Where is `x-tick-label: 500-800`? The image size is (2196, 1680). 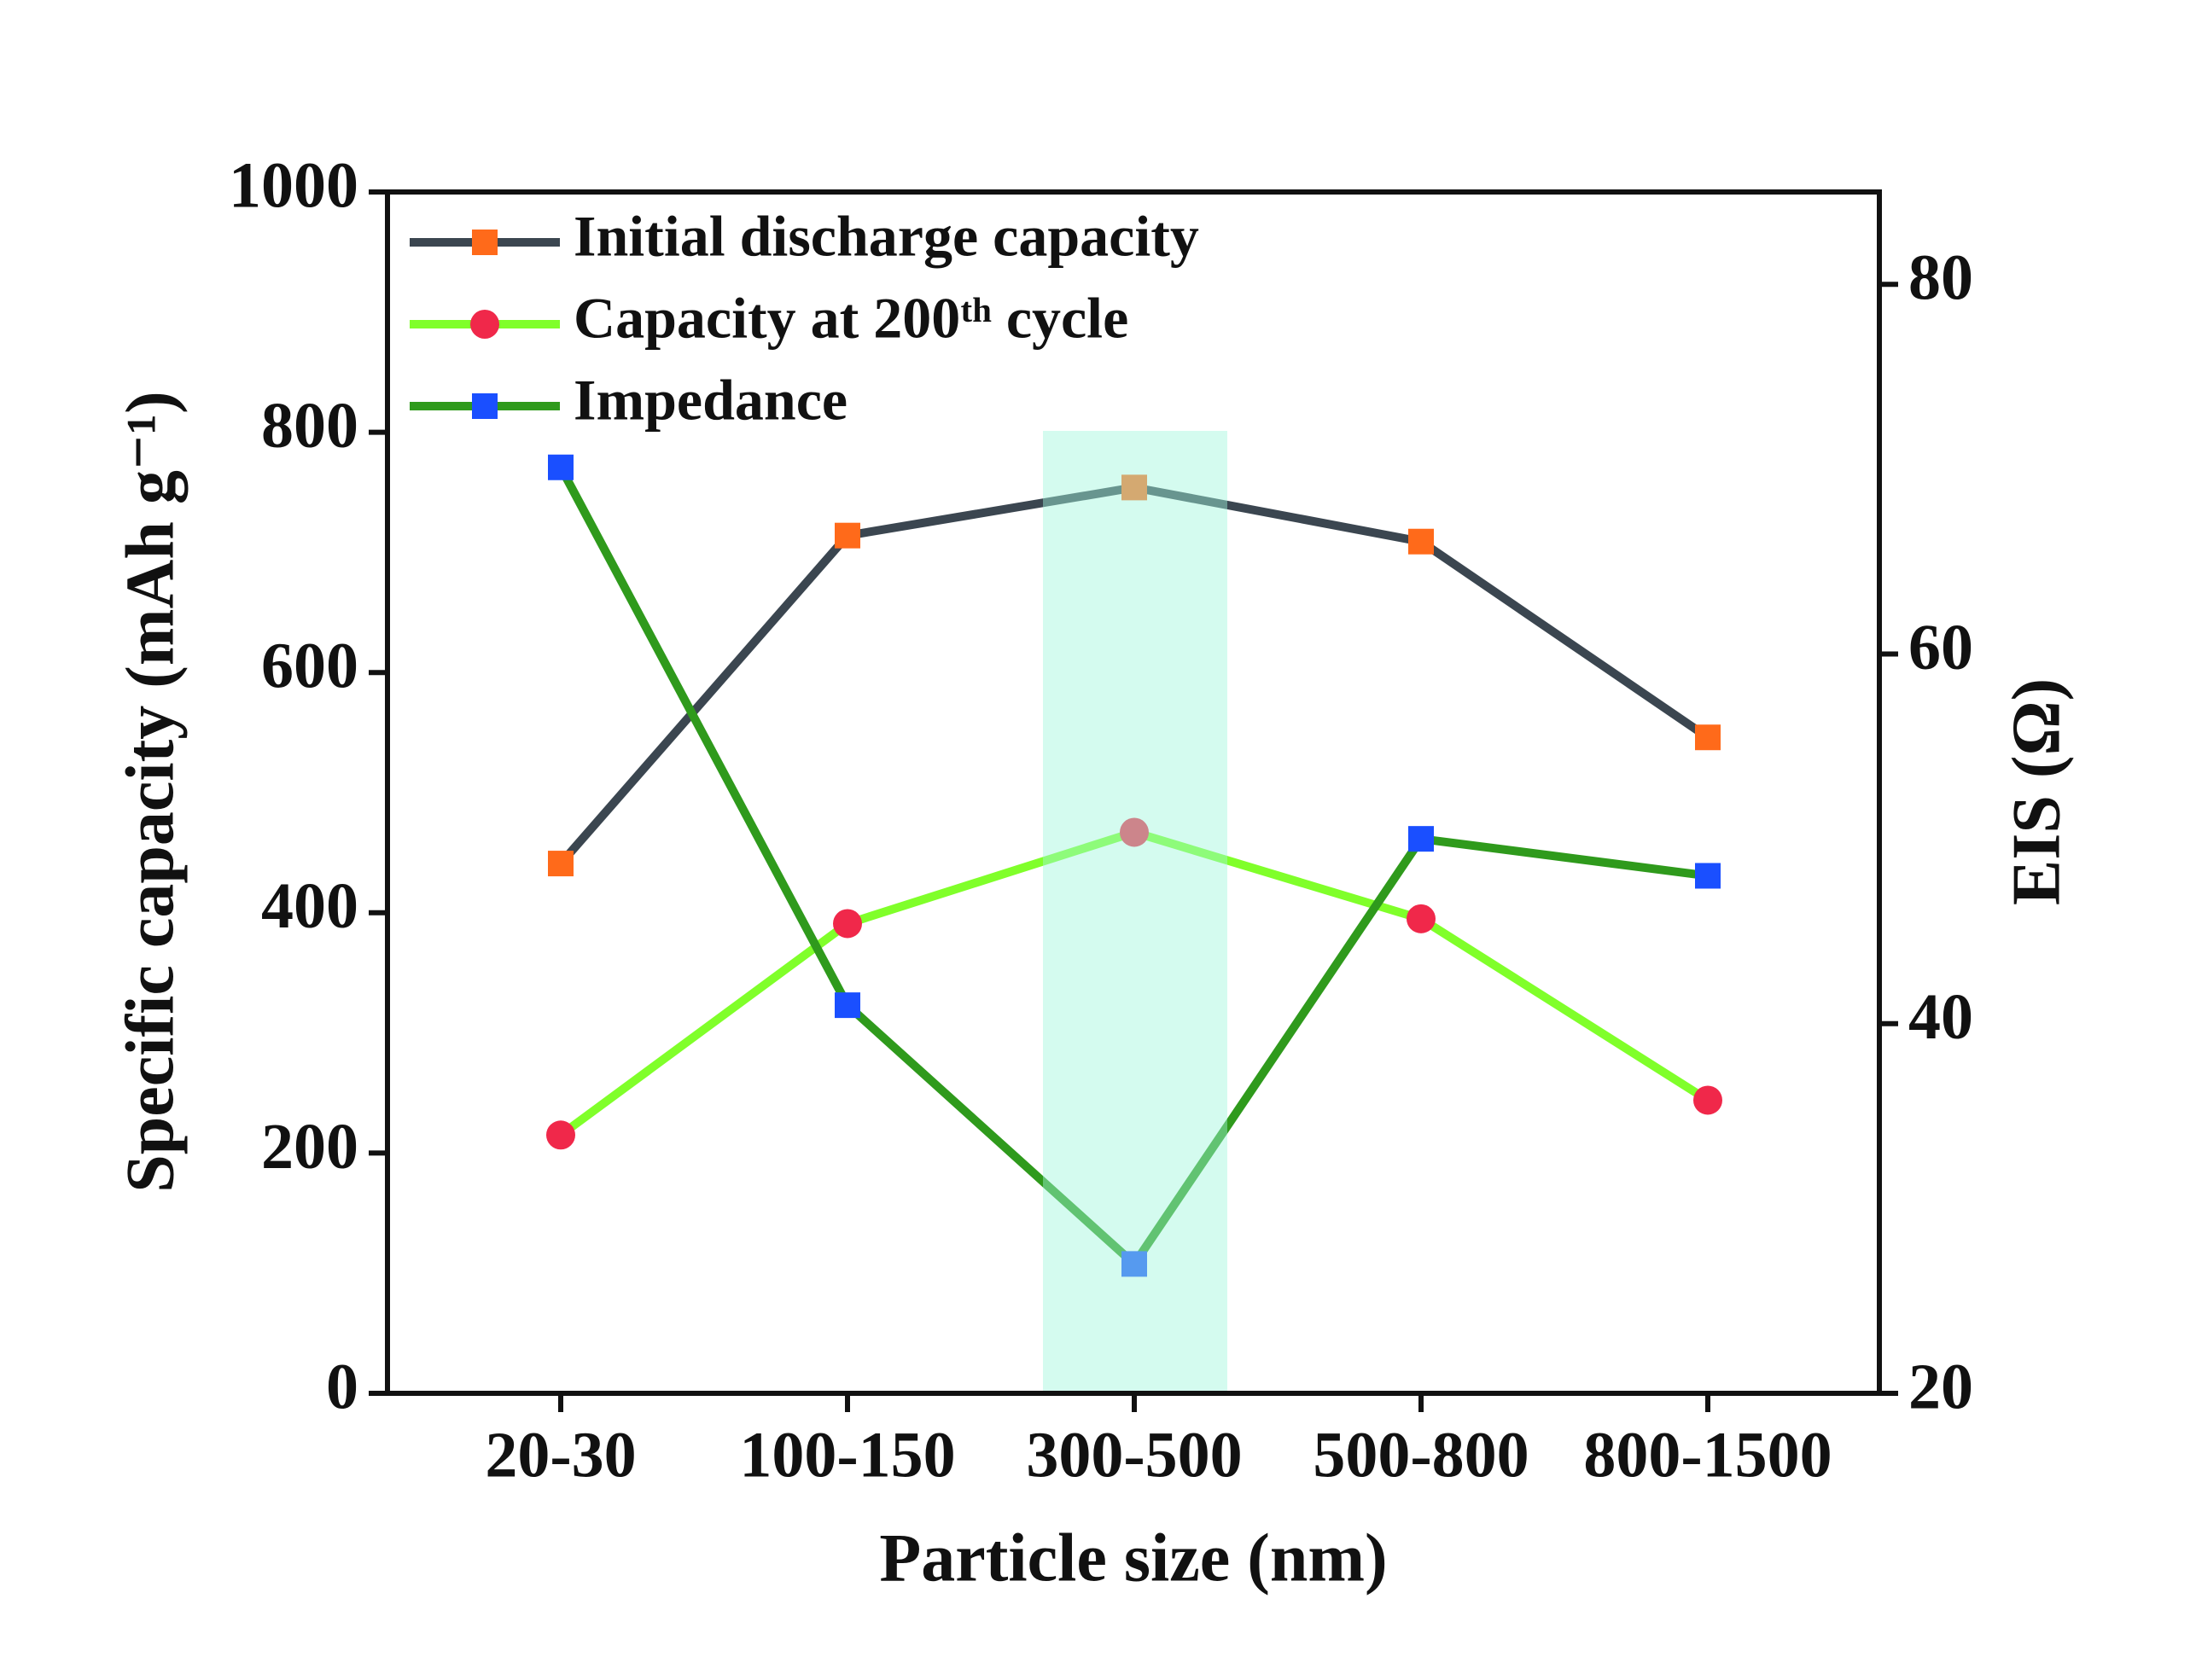 x-tick-label: 500-800 is located at coordinates (1421, 1455).